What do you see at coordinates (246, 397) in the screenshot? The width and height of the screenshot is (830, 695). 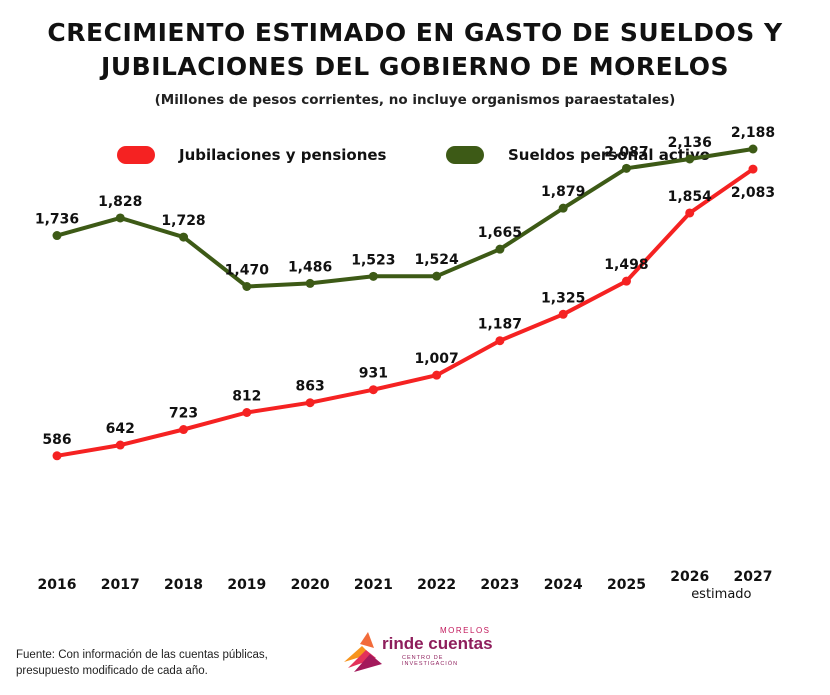 I see `data-label-jubilaciones: 812` at bounding box center [246, 397].